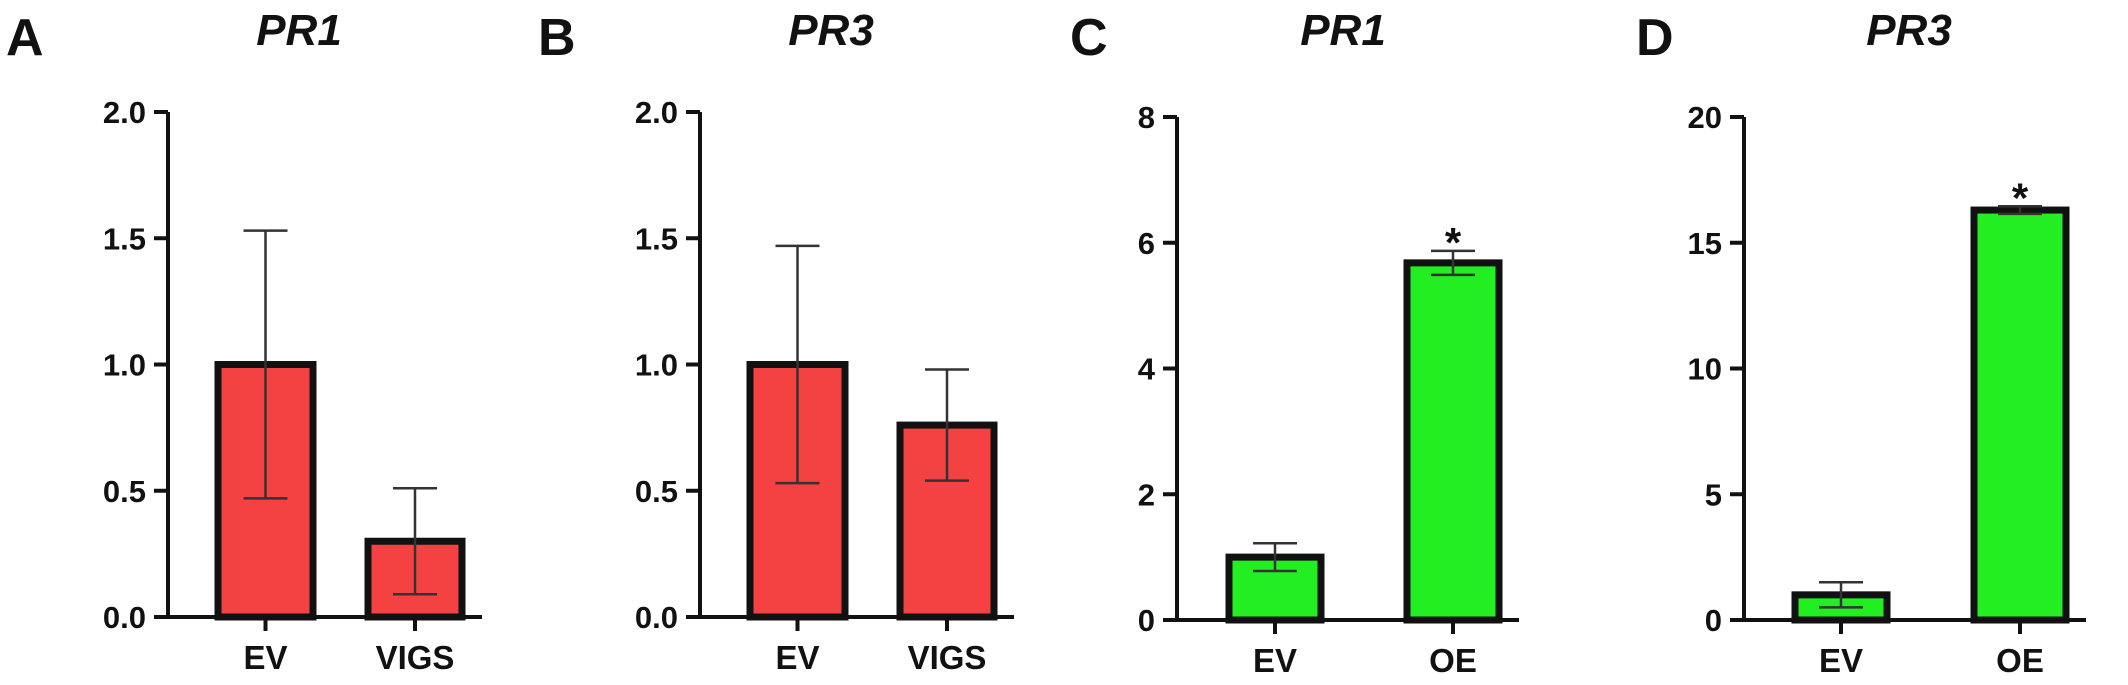 Image resolution: width=2128 pixels, height=685 pixels. I want to click on y-tick-label: 6, so click(1146, 243).